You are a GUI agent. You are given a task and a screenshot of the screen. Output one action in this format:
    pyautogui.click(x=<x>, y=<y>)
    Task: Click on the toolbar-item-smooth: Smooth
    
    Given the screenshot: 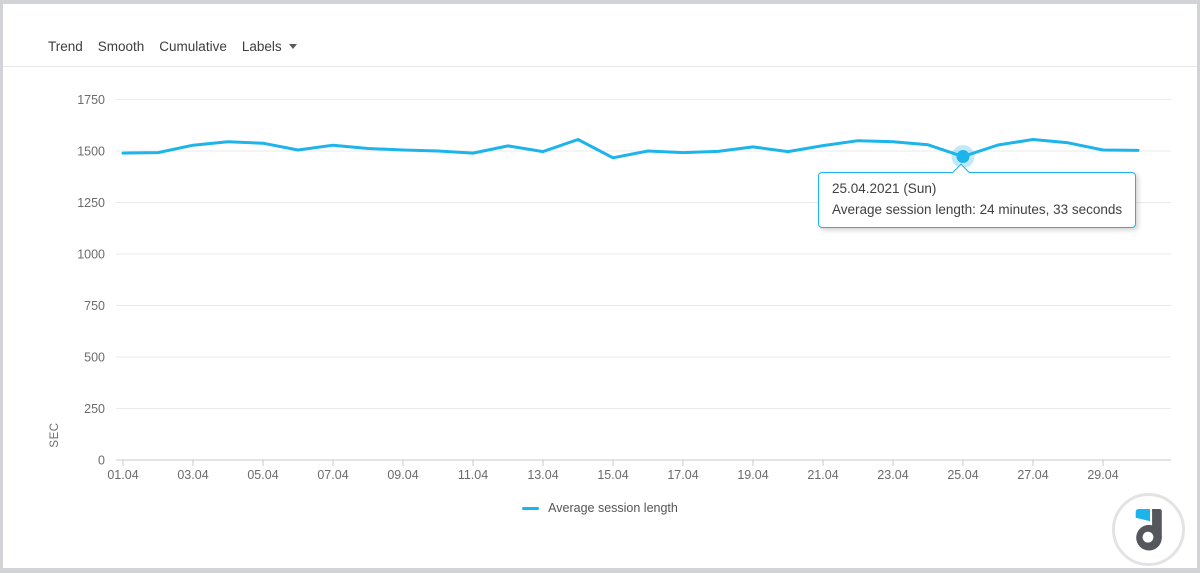 What is the action you would take?
    pyautogui.click(x=121, y=46)
    